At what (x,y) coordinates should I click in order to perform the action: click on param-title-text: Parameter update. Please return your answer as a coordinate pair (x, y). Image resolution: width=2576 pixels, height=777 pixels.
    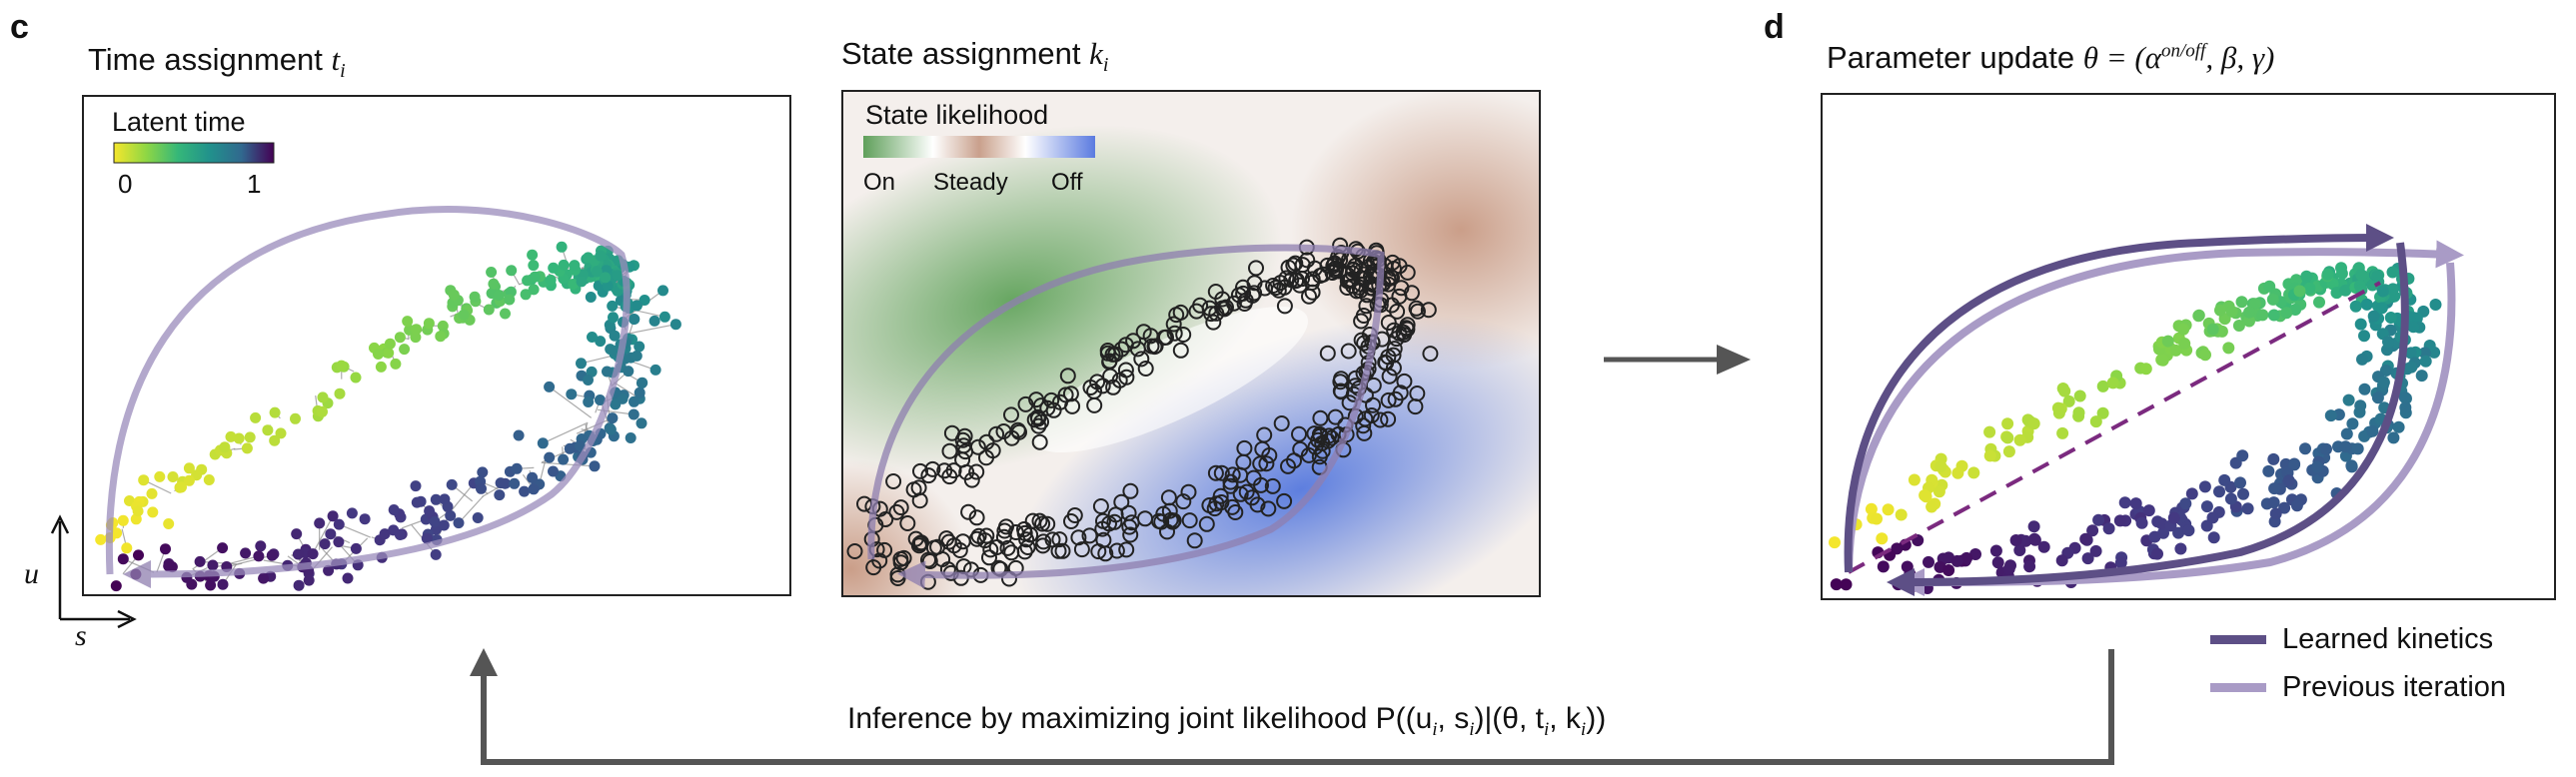
    Looking at the image, I should click on (1951, 57).